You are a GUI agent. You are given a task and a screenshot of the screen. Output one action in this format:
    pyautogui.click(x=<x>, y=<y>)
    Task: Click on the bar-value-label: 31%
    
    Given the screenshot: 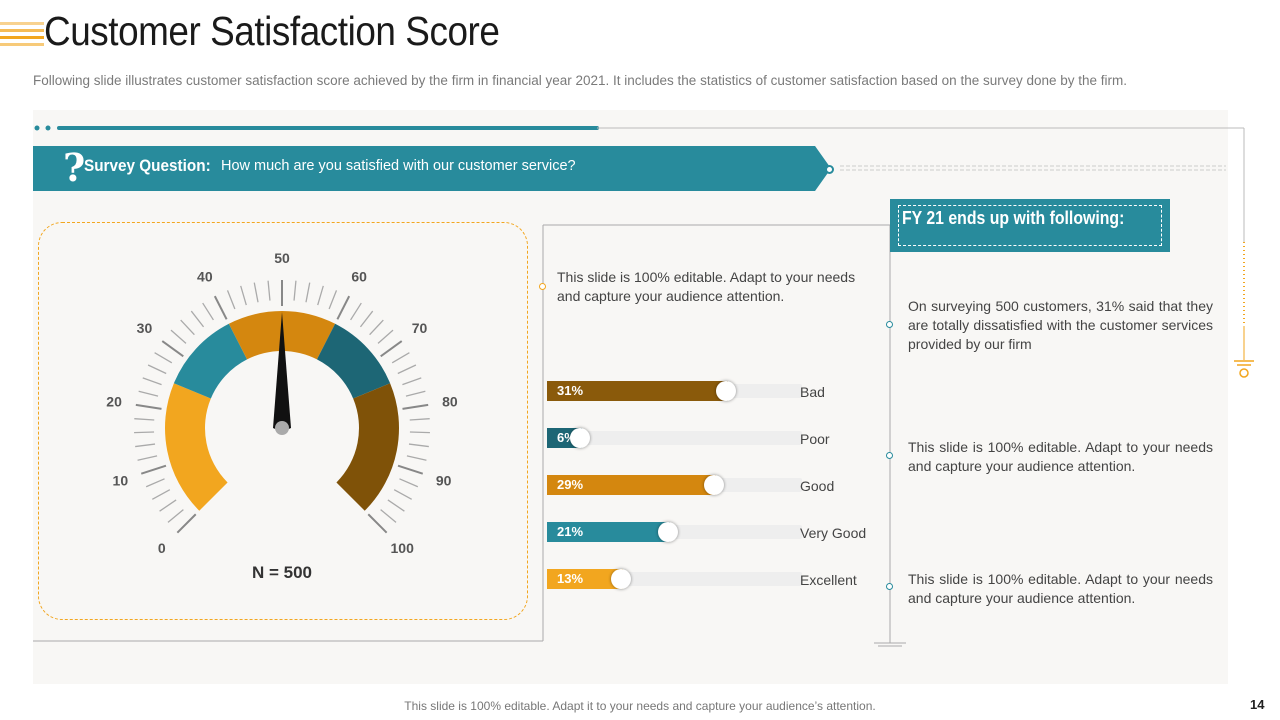 What is the action you would take?
    pyautogui.click(x=570, y=390)
    